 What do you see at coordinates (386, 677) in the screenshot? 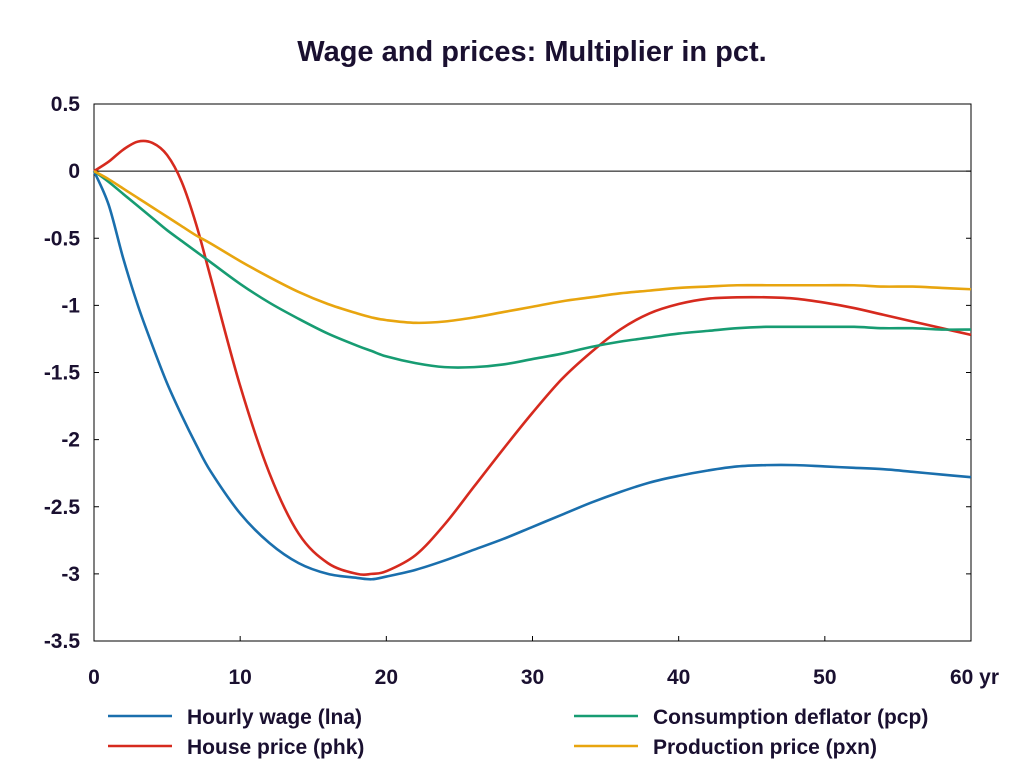
I see `x-tick-label: 20` at bounding box center [386, 677].